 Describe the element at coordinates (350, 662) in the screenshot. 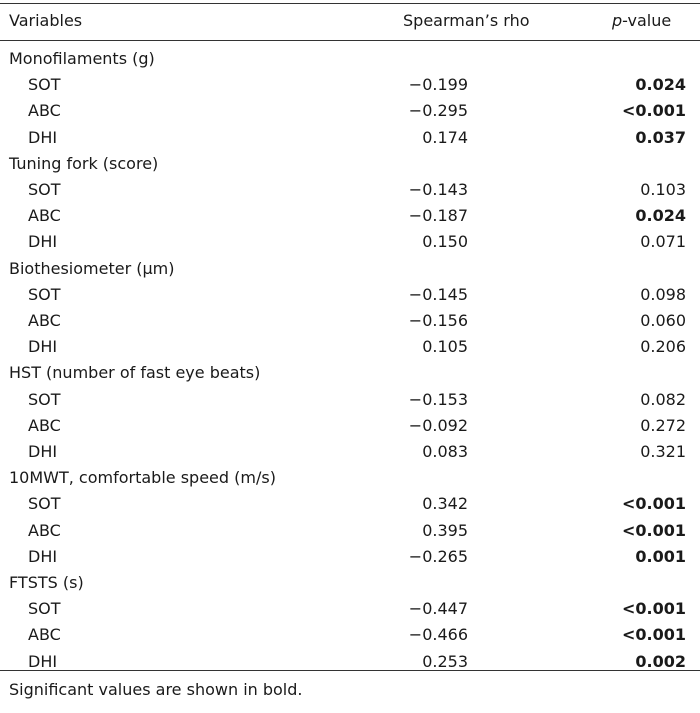

I see `table-row: DHI 0.253 0.002` at that location.